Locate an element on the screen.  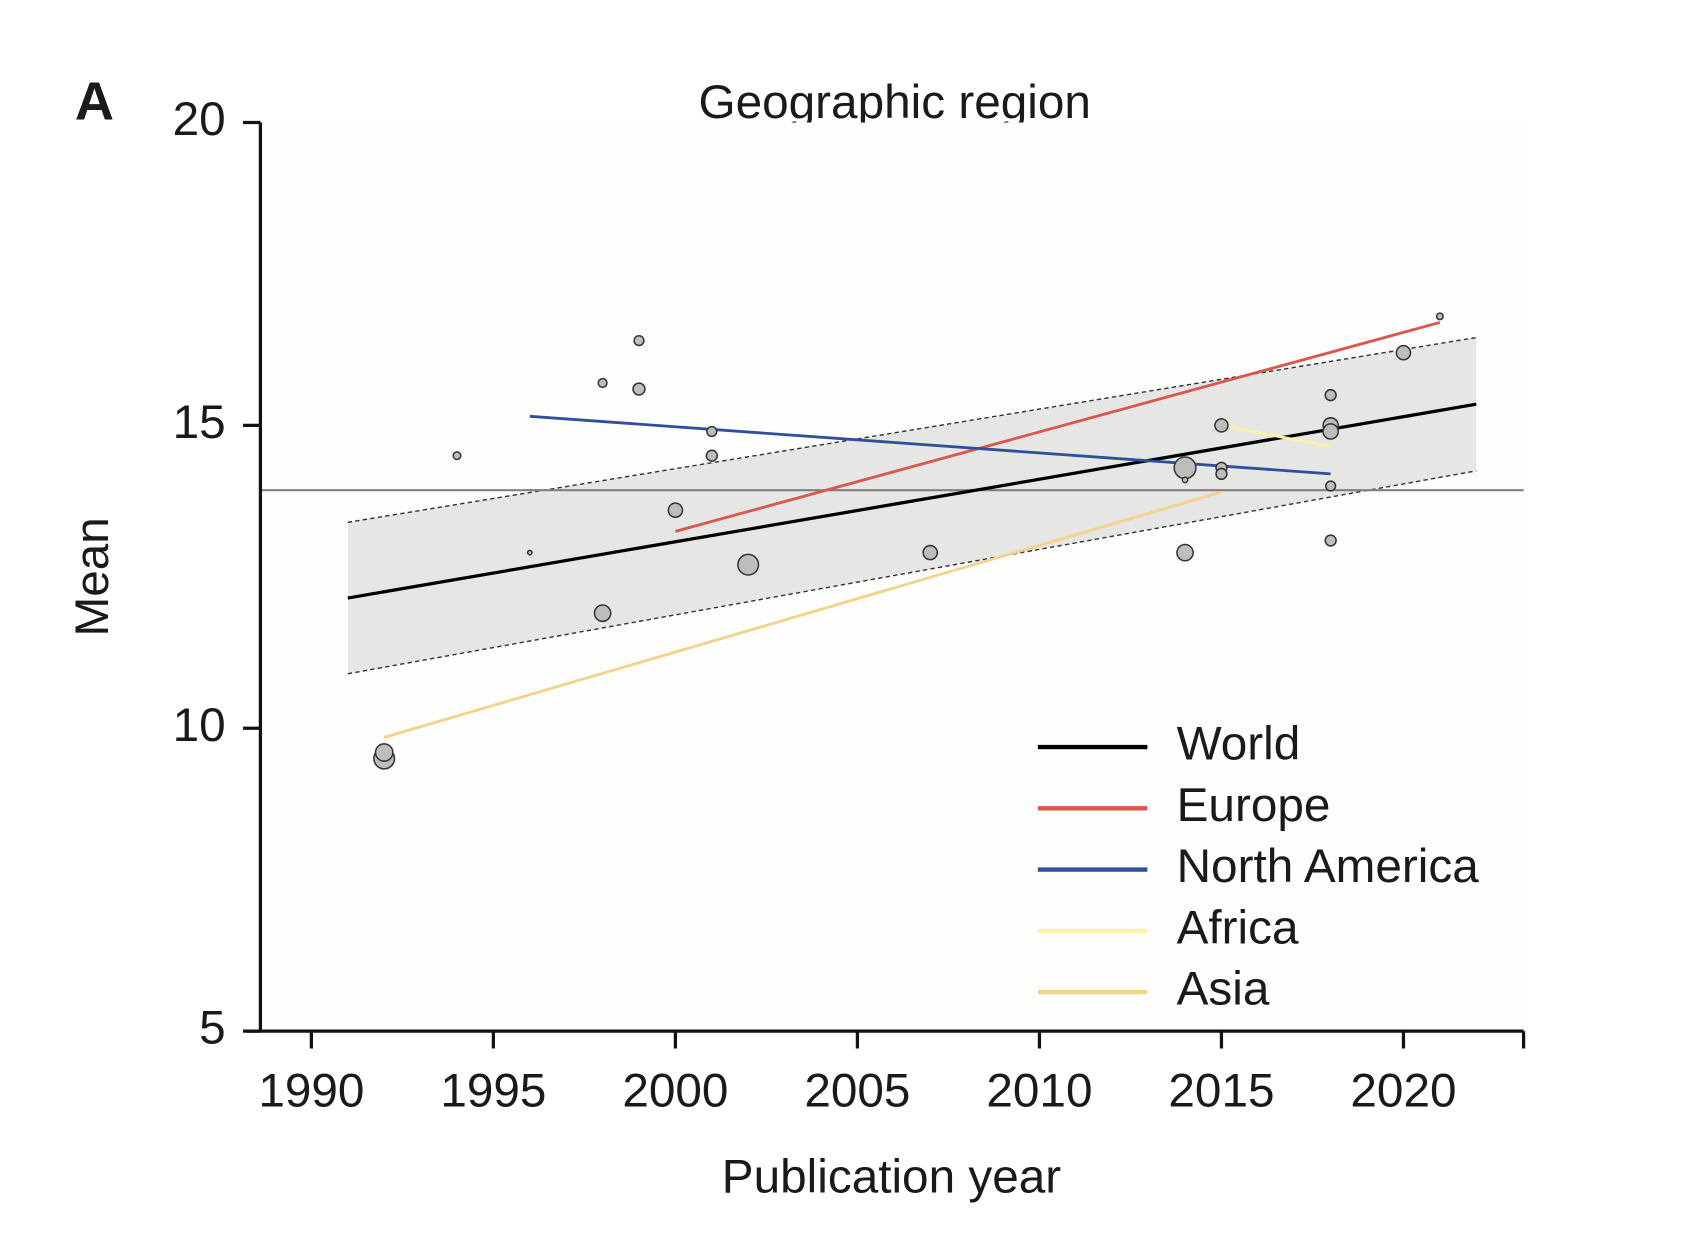
chart-title: Geographic region is located at coordinates (895, 102).